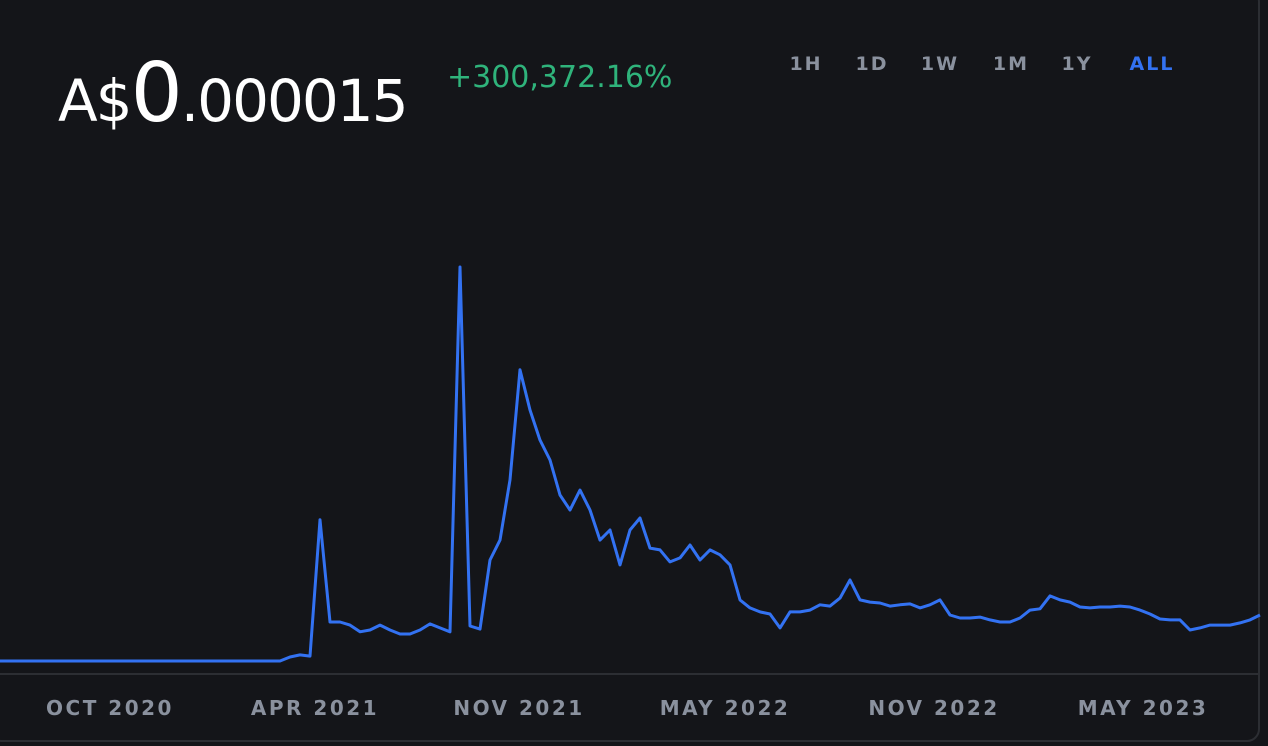  Describe the element at coordinates (94, 101) in the screenshot. I see `price-currency: A$` at that location.